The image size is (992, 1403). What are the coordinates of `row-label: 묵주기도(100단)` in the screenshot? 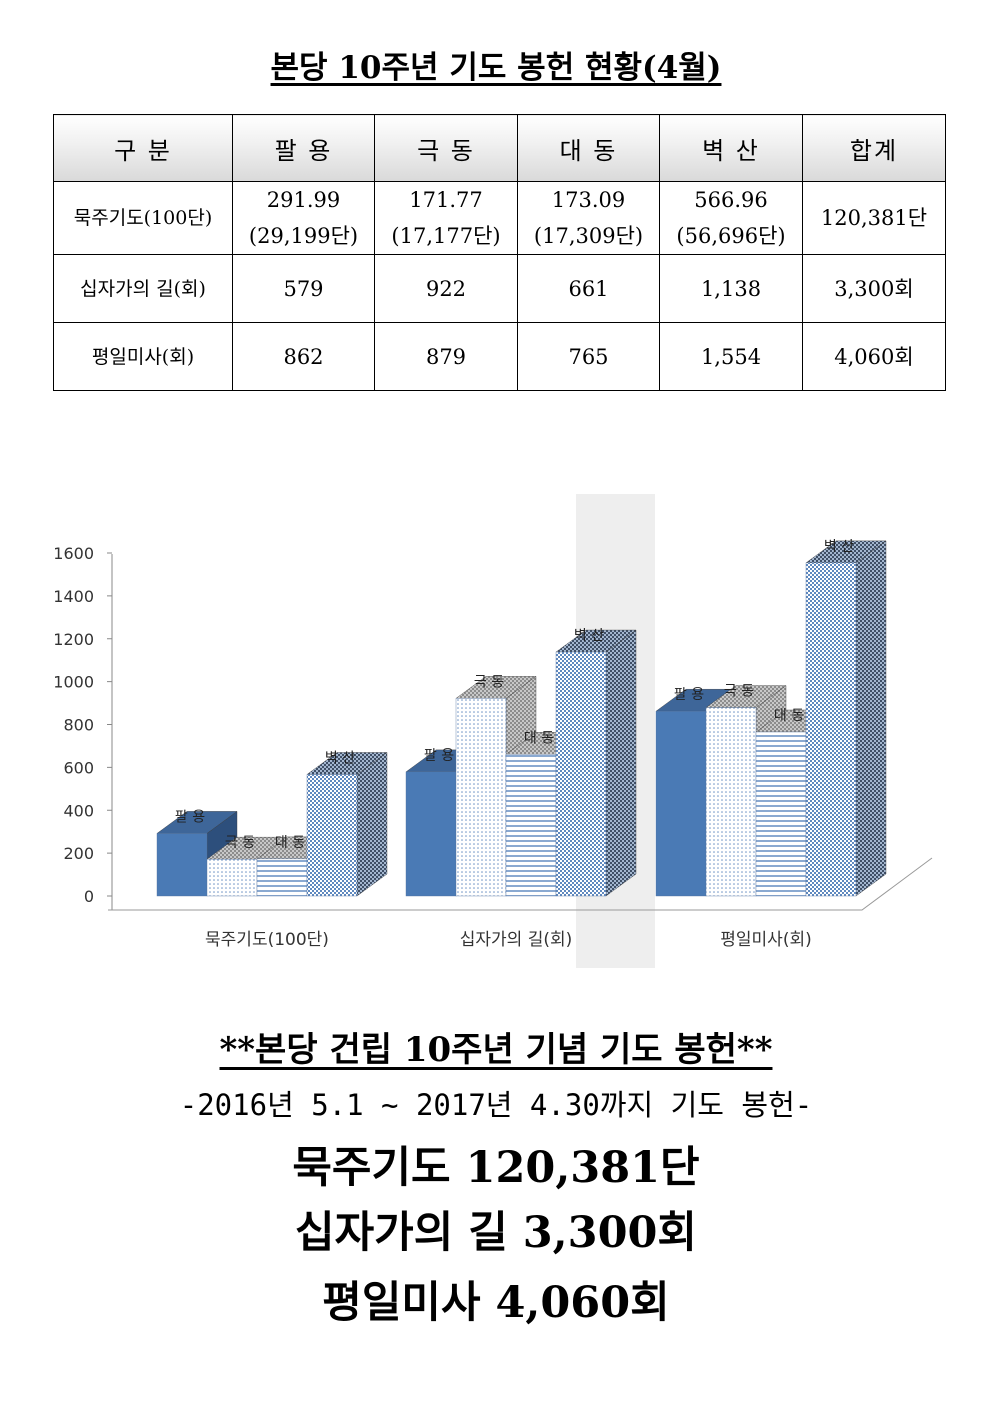 It's located at (143, 218).